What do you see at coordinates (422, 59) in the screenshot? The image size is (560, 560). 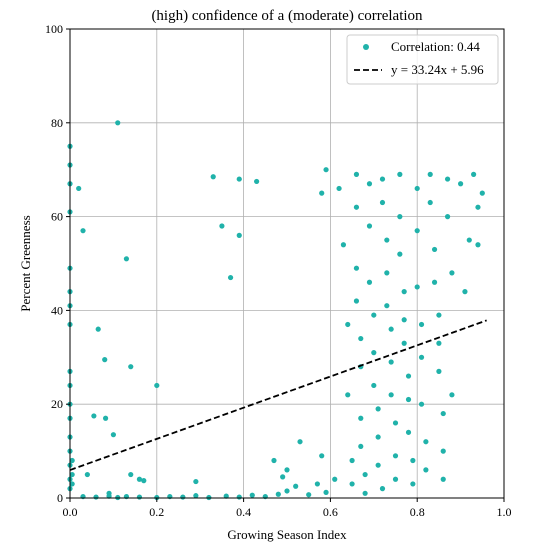 I see `legend-box` at bounding box center [422, 59].